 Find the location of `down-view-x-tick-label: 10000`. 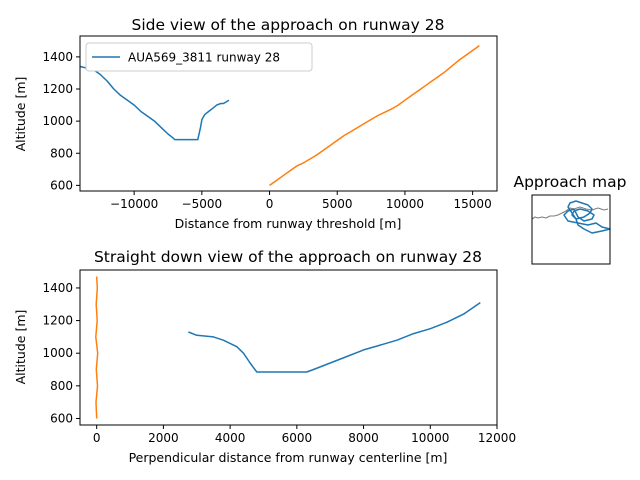

down-view-x-tick-label: 10000 is located at coordinates (430, 438).